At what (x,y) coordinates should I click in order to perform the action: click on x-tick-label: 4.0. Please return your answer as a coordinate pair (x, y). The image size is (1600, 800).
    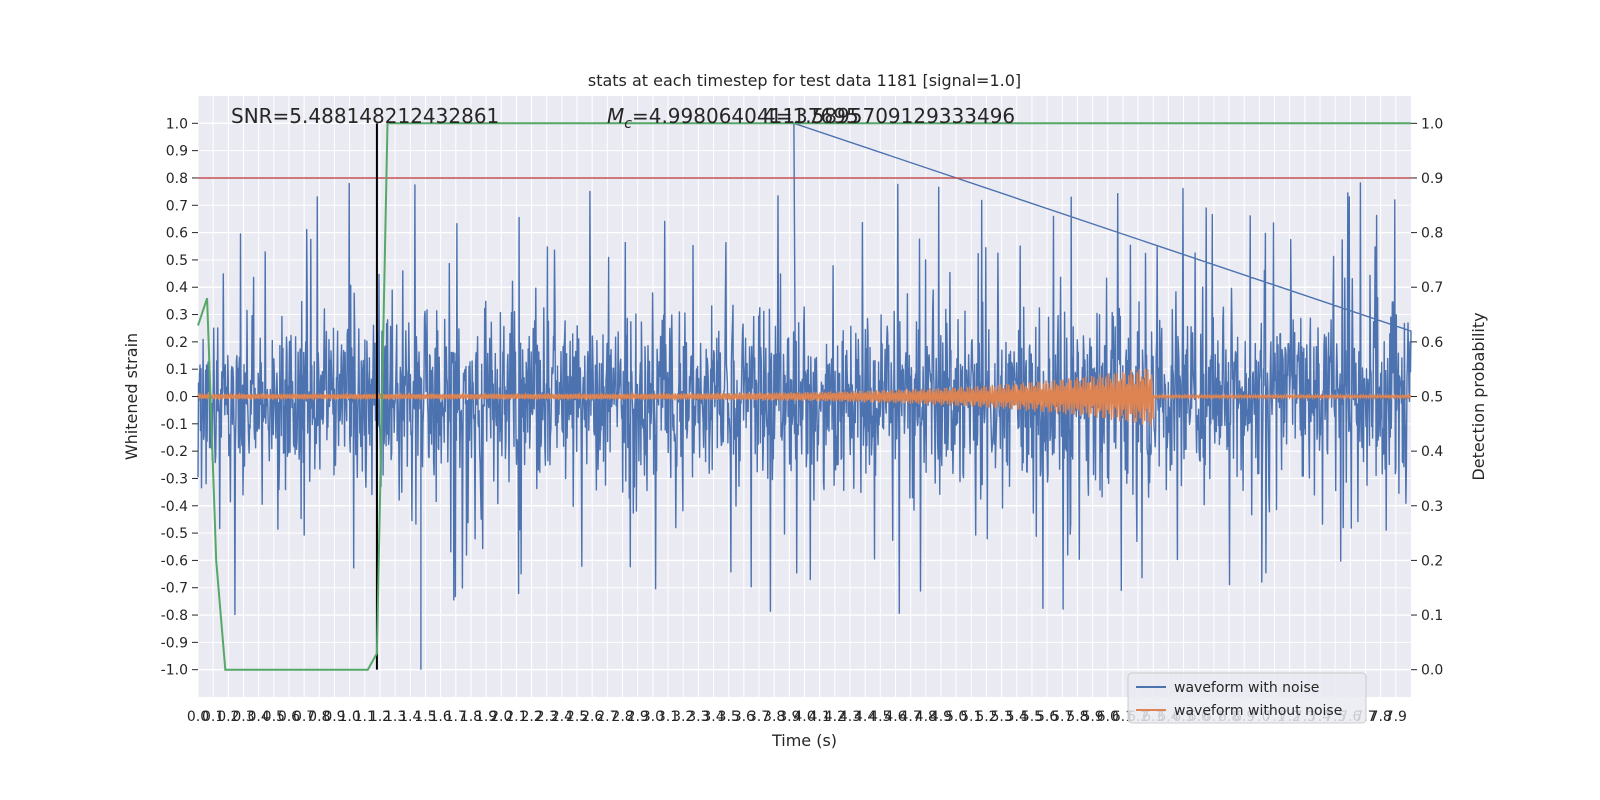
    Looking at the image, I should click on (804, 717).